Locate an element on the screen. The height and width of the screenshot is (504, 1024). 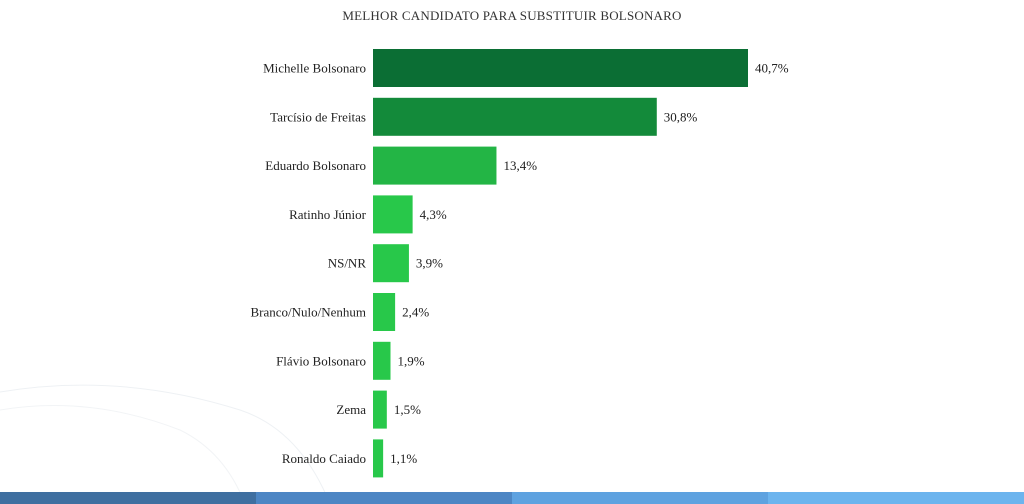
category-label-5: Branco/Nulo/Nenhum is located at coordinates (308, 312).